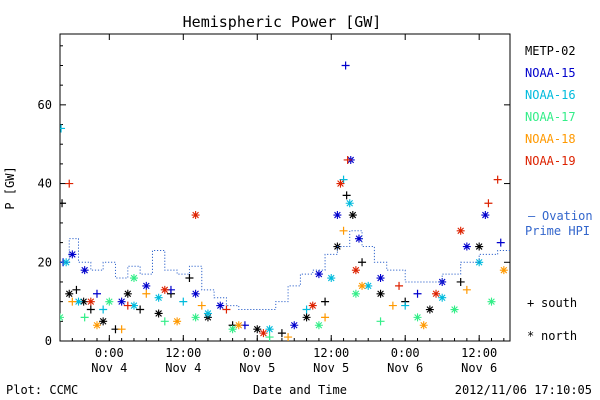 Image resolution: width=600 pixels, height=400 pixels. What do you see at coordinates (550, 117) in the screenshot?
I see `legend-entry-noaa-17: NOAA-17` at bounding box center [550, 117].